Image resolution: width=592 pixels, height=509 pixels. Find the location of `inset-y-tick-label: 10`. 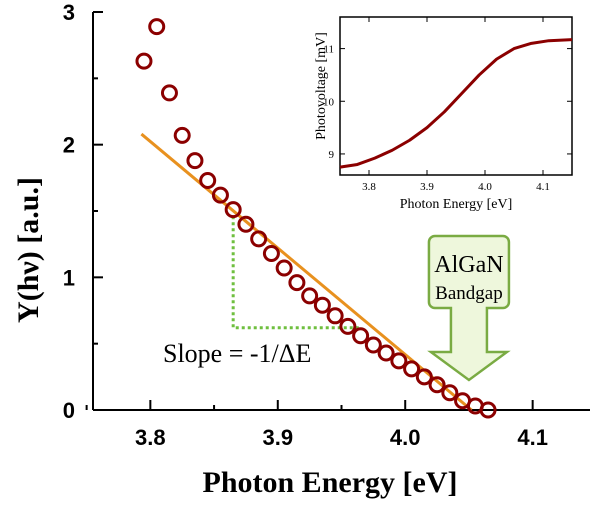

inset-y-tick-label: 10 is located at coordinates (329, 102).